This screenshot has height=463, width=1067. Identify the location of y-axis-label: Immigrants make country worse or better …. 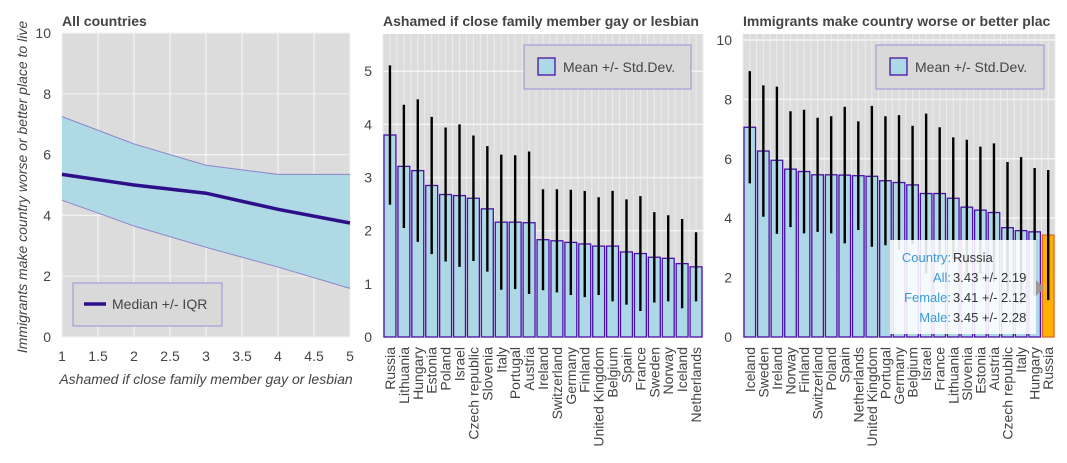
(22, 187).